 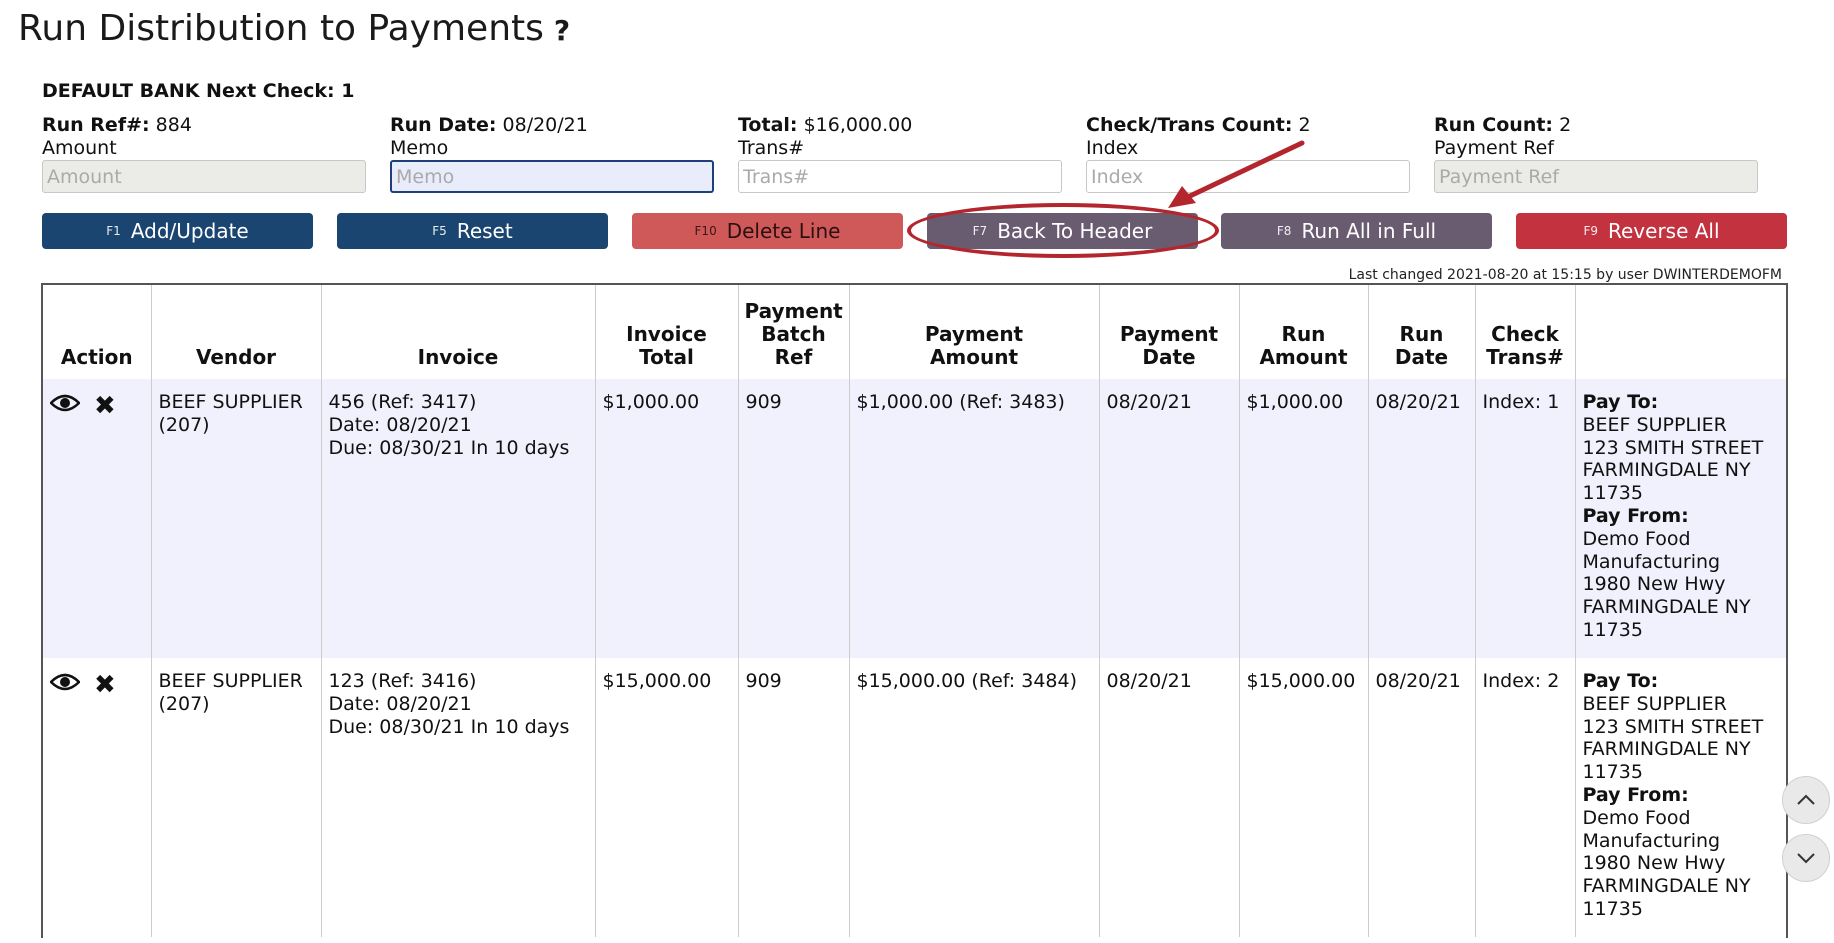 I want to click on payment-ref-input, so click(x=1596, y=176).